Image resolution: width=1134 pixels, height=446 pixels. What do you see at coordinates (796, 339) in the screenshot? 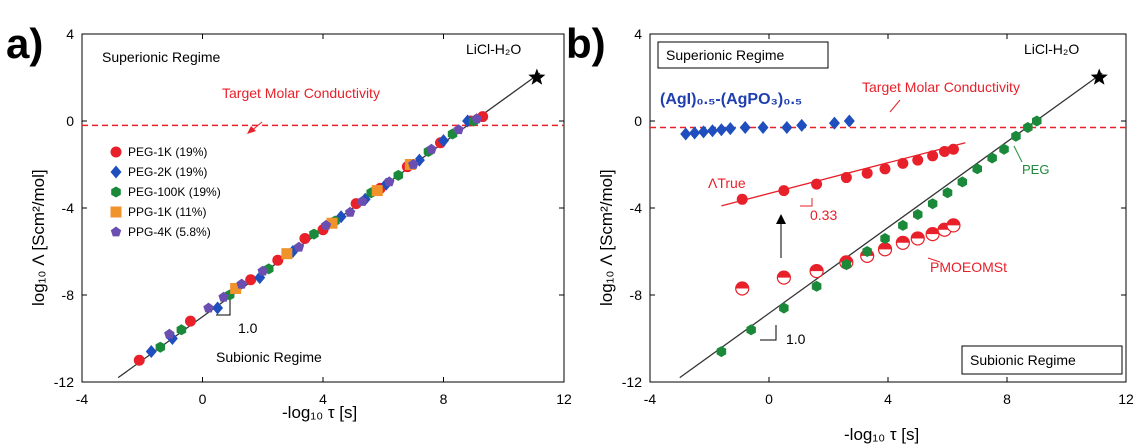
I see `panel-b-peg-slope-label: 1.0` at bounding box center [796, 339].